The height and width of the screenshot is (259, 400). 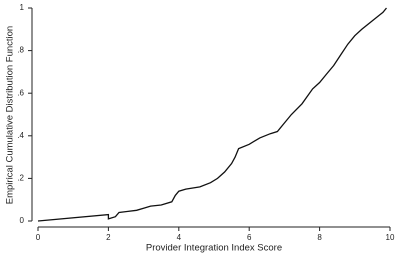 What do you see at coordinates (20, 50) in the screenshot?
I see `y-tick-label: .8` at bounding box center [20, 50].